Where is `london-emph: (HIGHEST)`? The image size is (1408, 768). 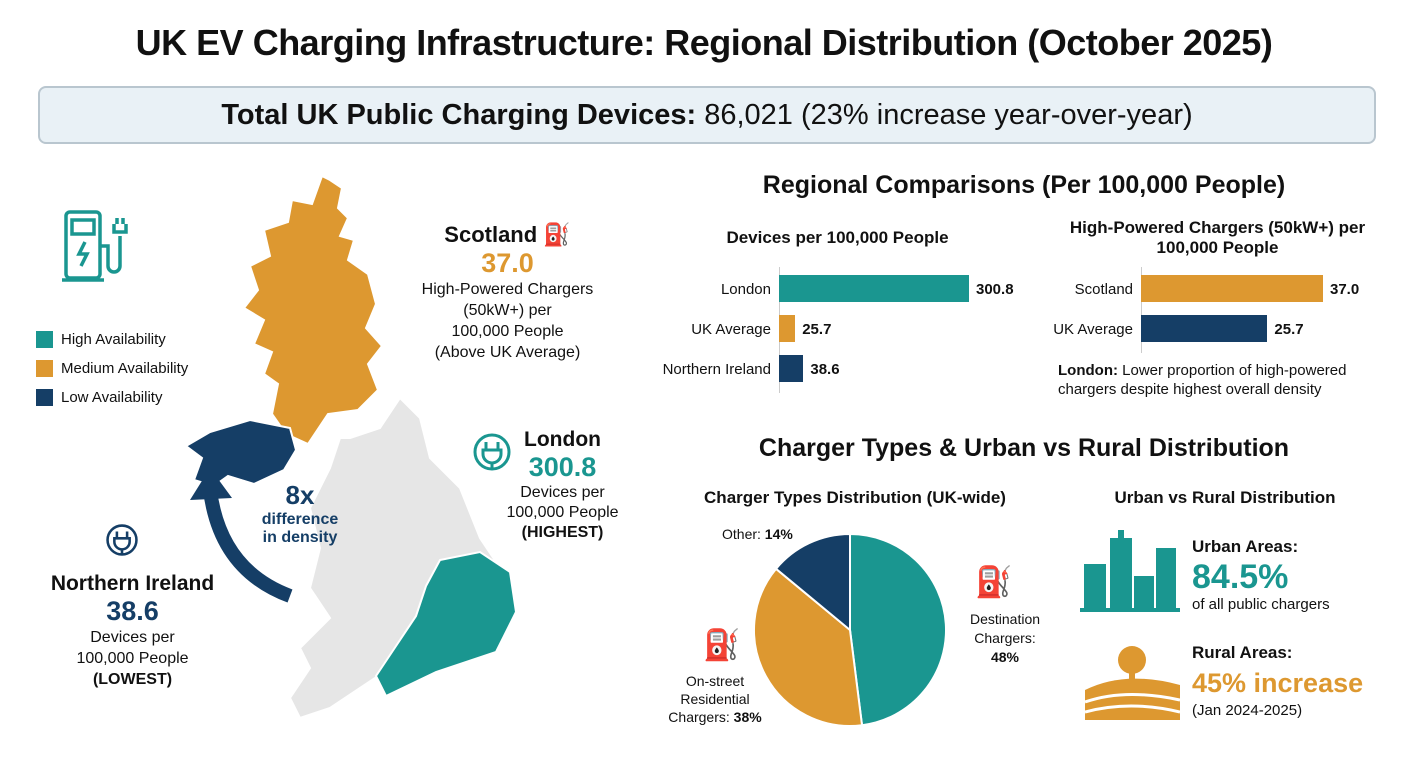
london-emph: (HIGHEST) is located at coordinates (562, 532).